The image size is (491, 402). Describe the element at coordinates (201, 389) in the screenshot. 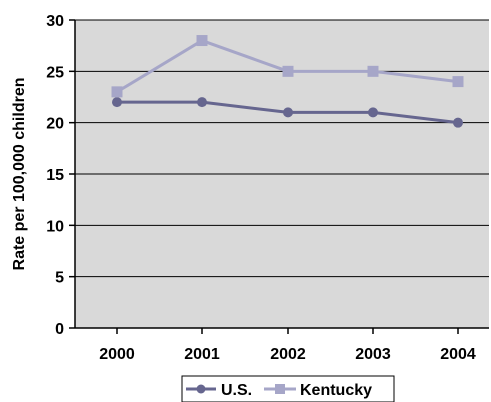

I see `legend-us-marker` at that location.